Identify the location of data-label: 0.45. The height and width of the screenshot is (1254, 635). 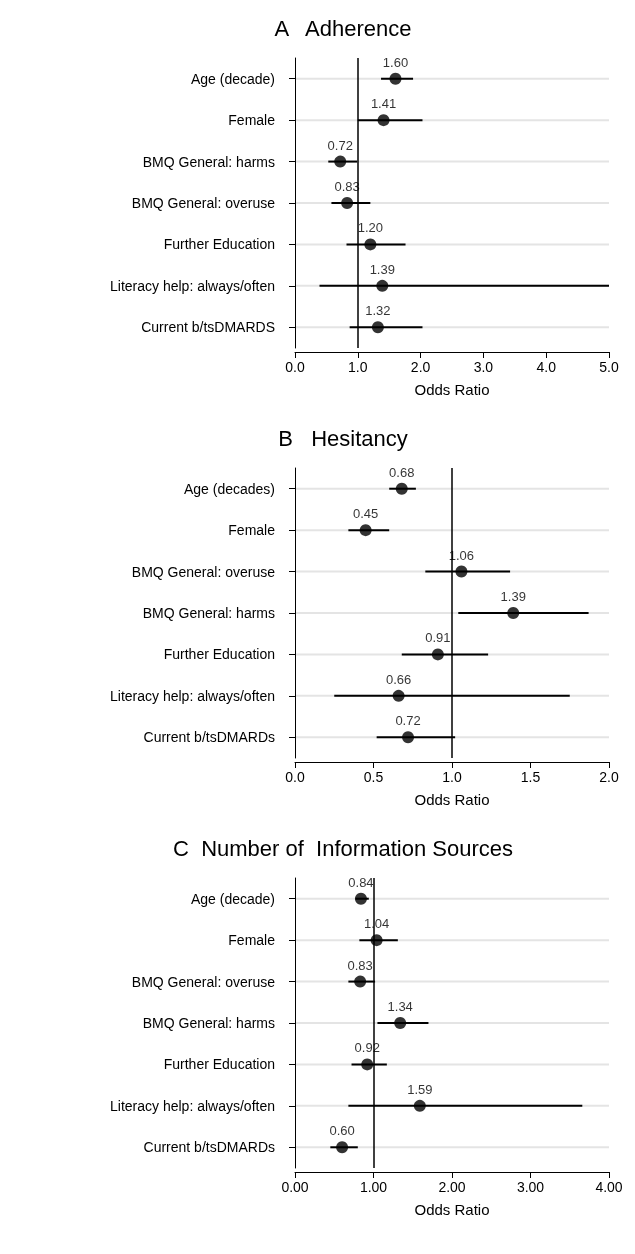
(365, 514).